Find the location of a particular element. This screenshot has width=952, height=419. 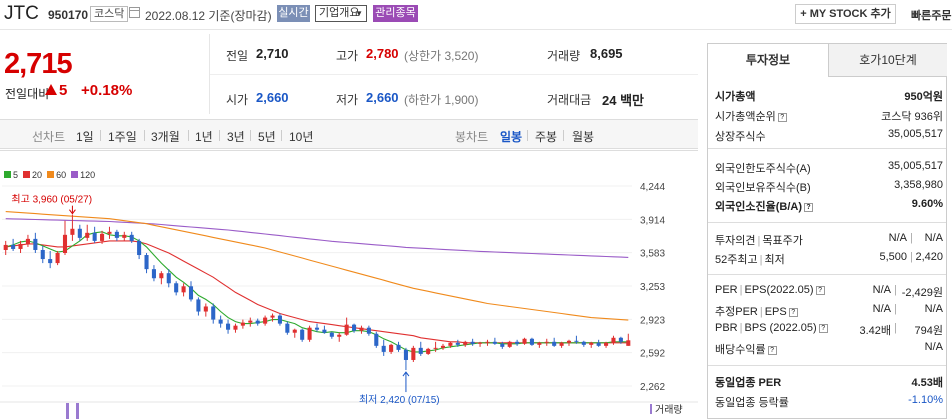

tab-3year: 3년 is located at coordinates (236, 137).